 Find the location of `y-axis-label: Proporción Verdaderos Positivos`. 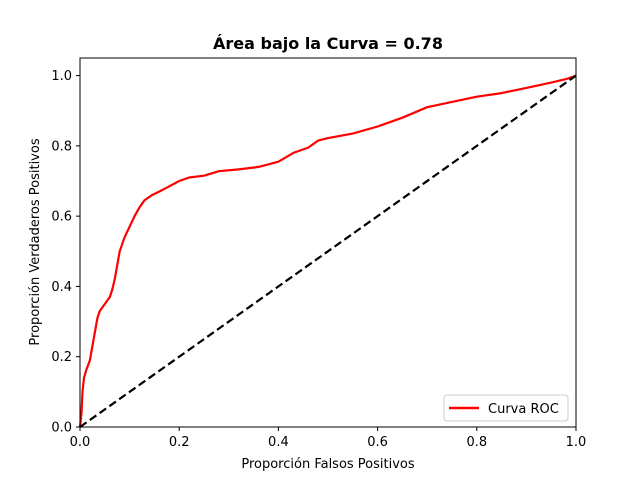

y-axis-label: Proporción Verdaderos Positivos is located at coordinates (35, 241).